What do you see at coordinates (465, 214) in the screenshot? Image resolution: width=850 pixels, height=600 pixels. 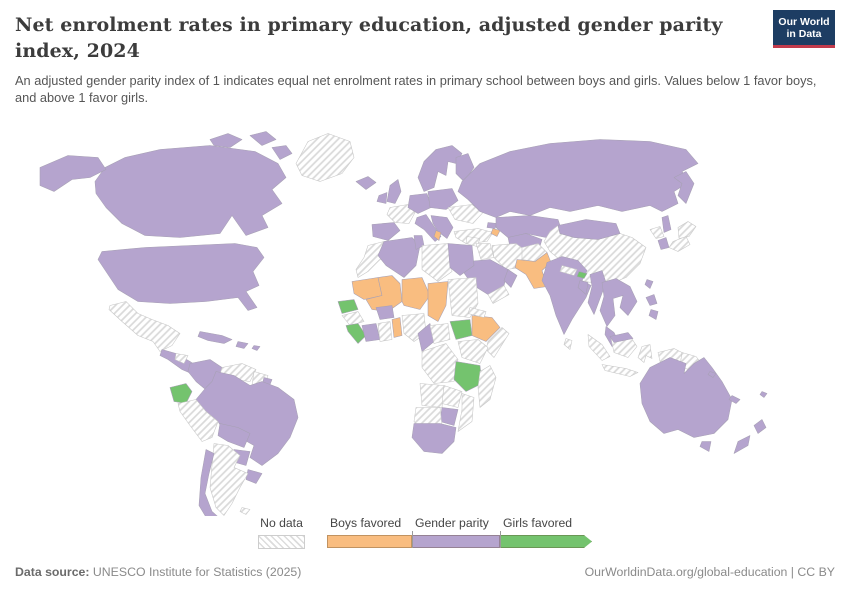 I see `country-ukraine` at bounding box center [465, 214].